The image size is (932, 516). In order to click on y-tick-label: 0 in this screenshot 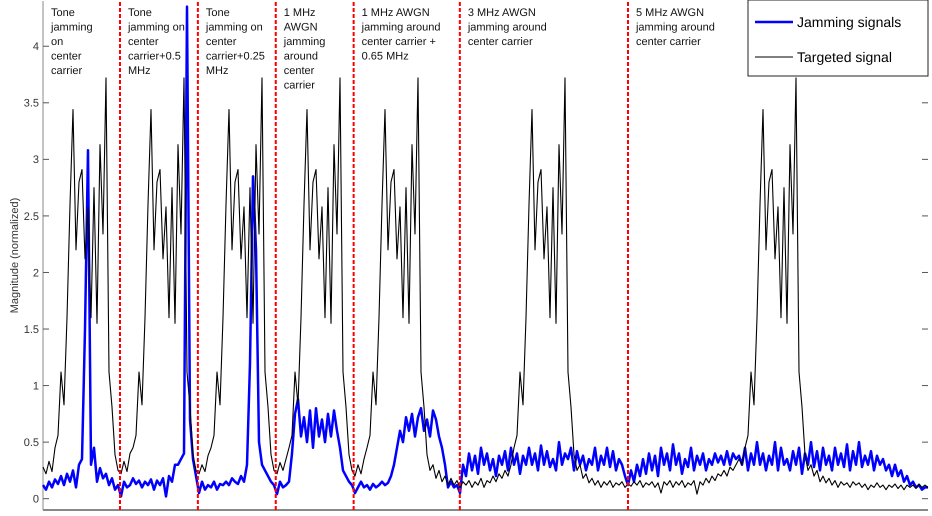, I will do `click(35, 500)`.